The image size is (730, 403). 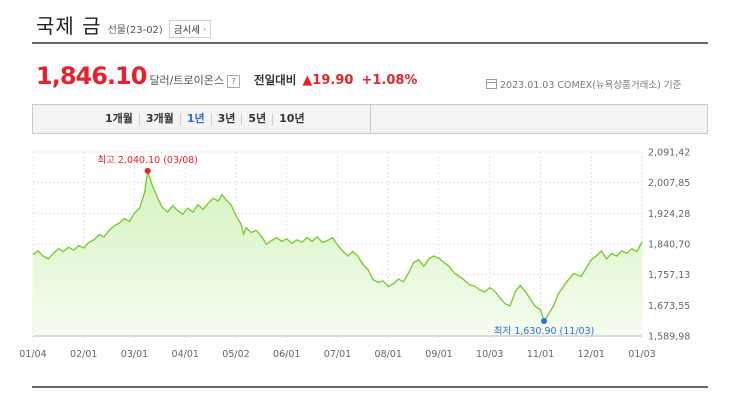 I want to click on tabs-divider, so click(x=370, y=119).